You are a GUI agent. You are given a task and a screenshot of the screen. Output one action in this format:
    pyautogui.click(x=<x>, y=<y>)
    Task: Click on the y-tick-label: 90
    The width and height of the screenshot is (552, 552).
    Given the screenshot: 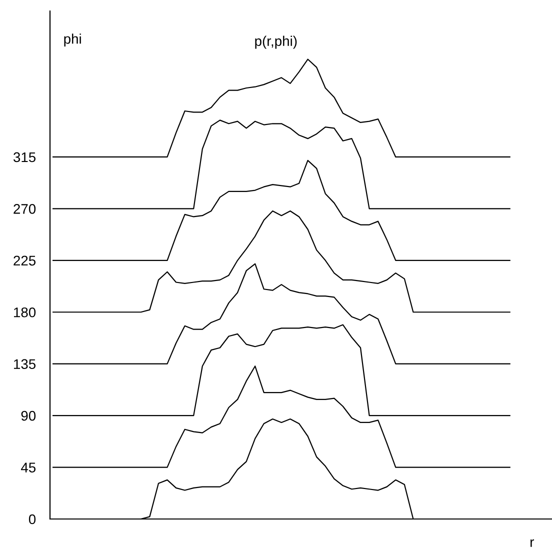 What is the action you would take?
    pyautogui.click(x=28, y=415)
    